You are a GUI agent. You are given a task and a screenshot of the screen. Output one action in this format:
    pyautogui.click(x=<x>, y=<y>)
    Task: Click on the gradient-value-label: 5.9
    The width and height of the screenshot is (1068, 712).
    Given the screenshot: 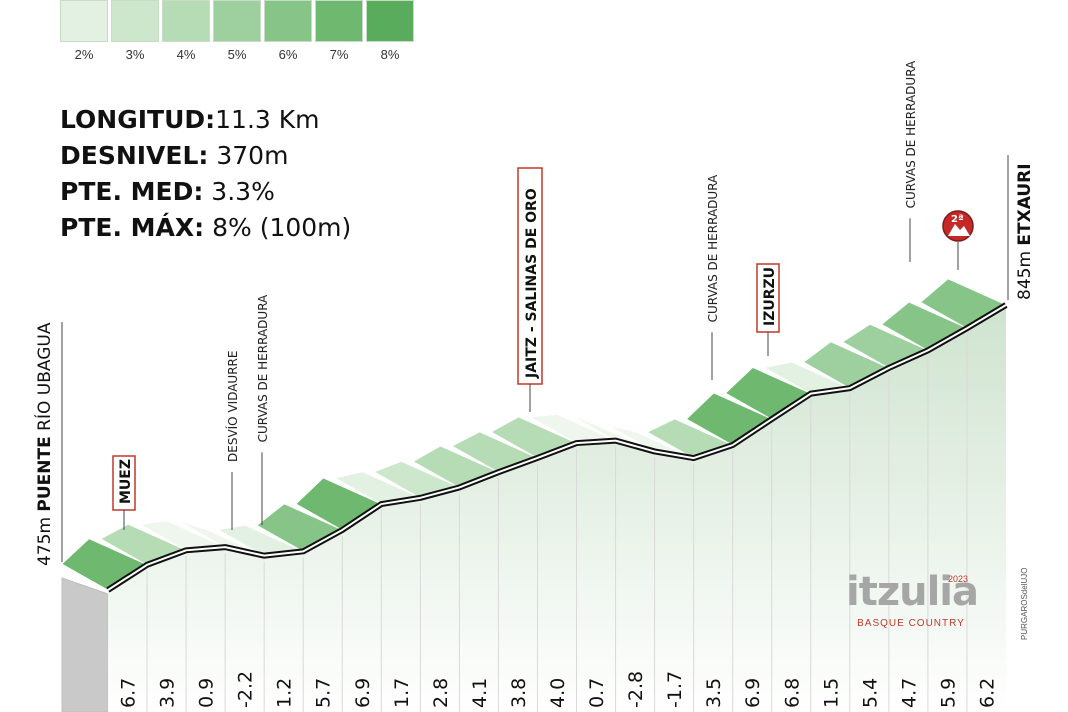 What is the action you would take?
    pyautogui.click(x=948, y=693)
    